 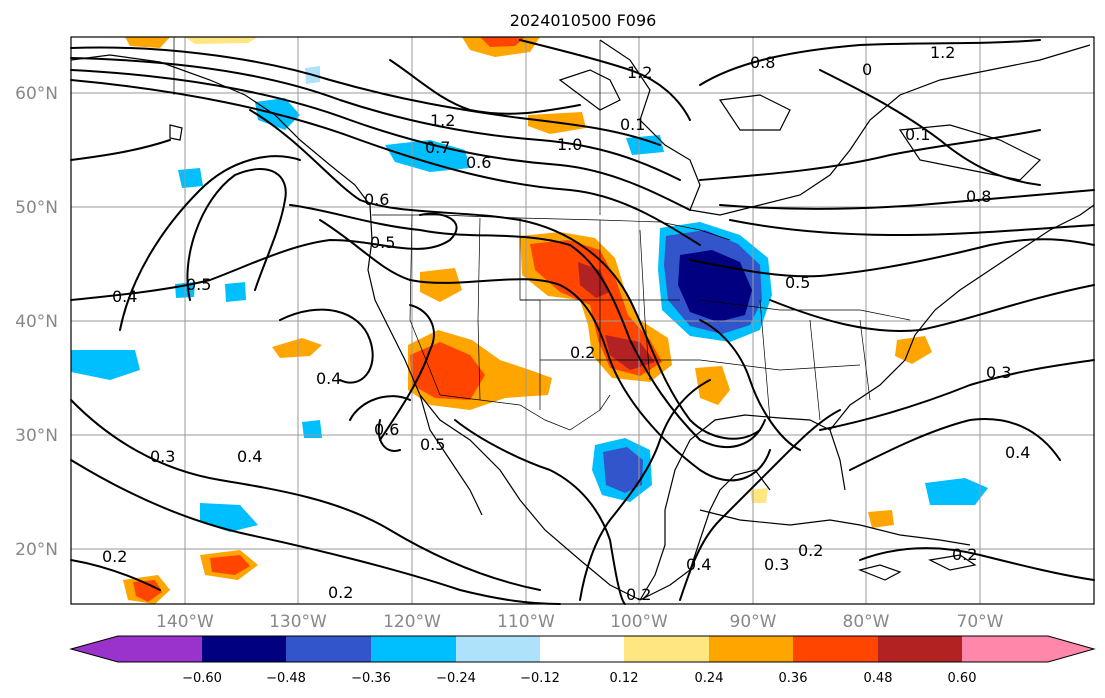 I want to click on warm-blob-north, so click(x=501, y=47).